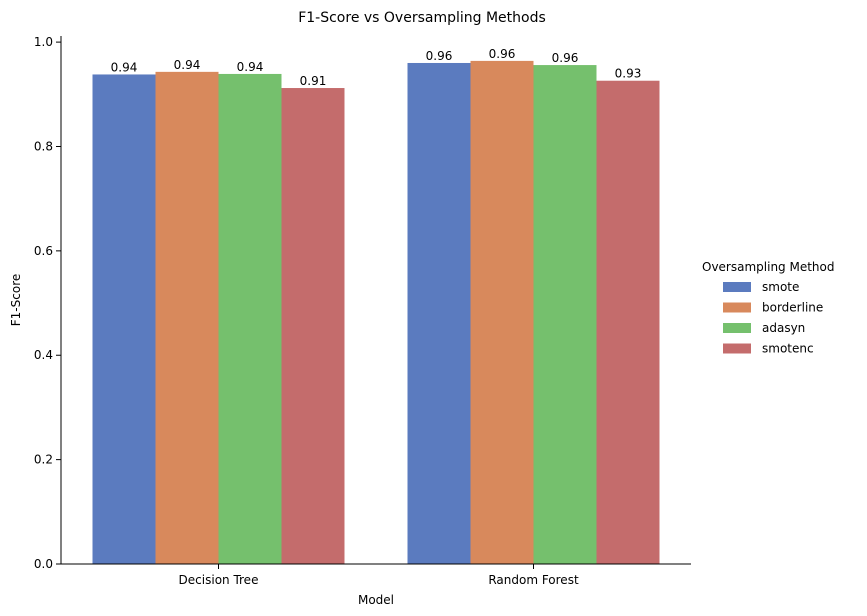  What do you see at coordinates (788, 349) in the screenshot?
I see `legend-label-smotenc: smotenc` at bounding box center [788, 349].